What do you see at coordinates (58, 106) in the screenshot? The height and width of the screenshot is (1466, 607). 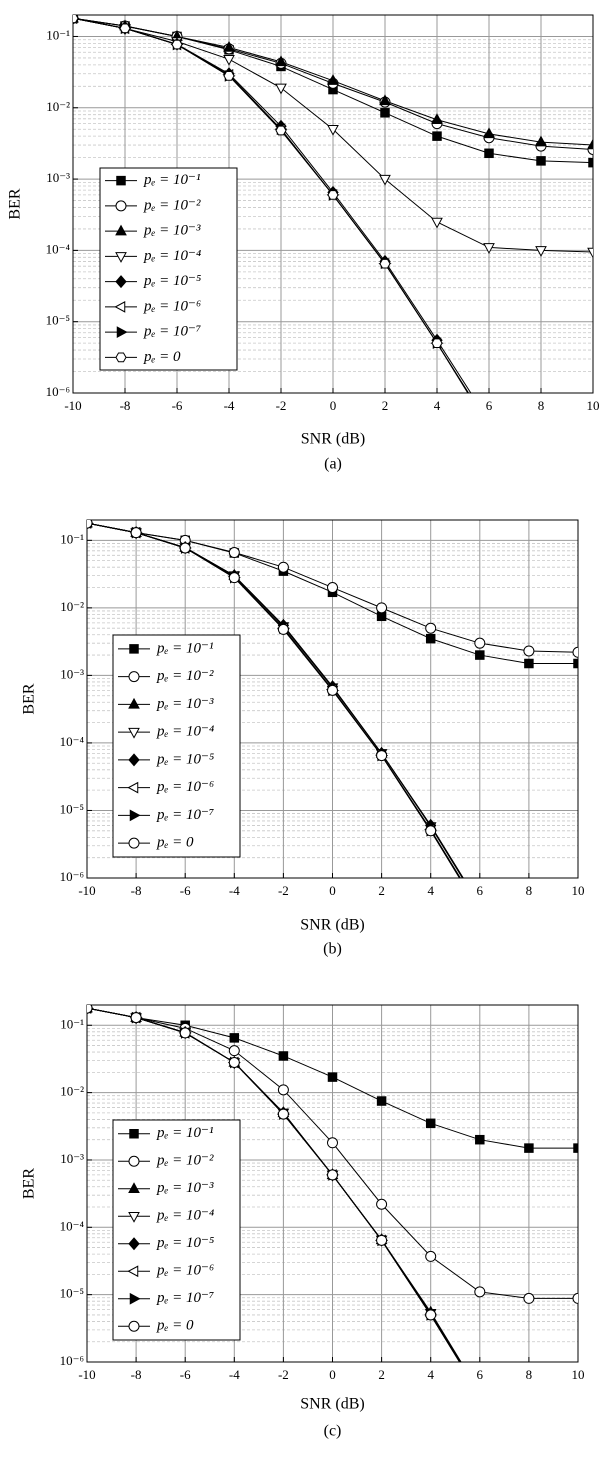 I see `y-tick-label: 10⁻²` at bounding box center [58, 106].